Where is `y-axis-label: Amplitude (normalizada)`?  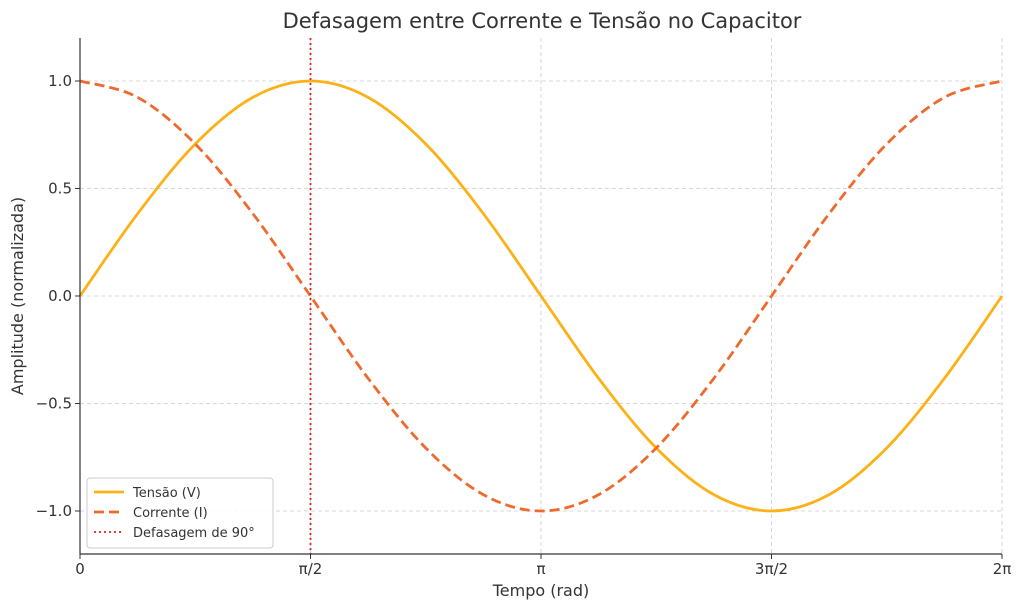 y-axis-label: Amplitude (normalizada) is located at coordinates (17, 296).